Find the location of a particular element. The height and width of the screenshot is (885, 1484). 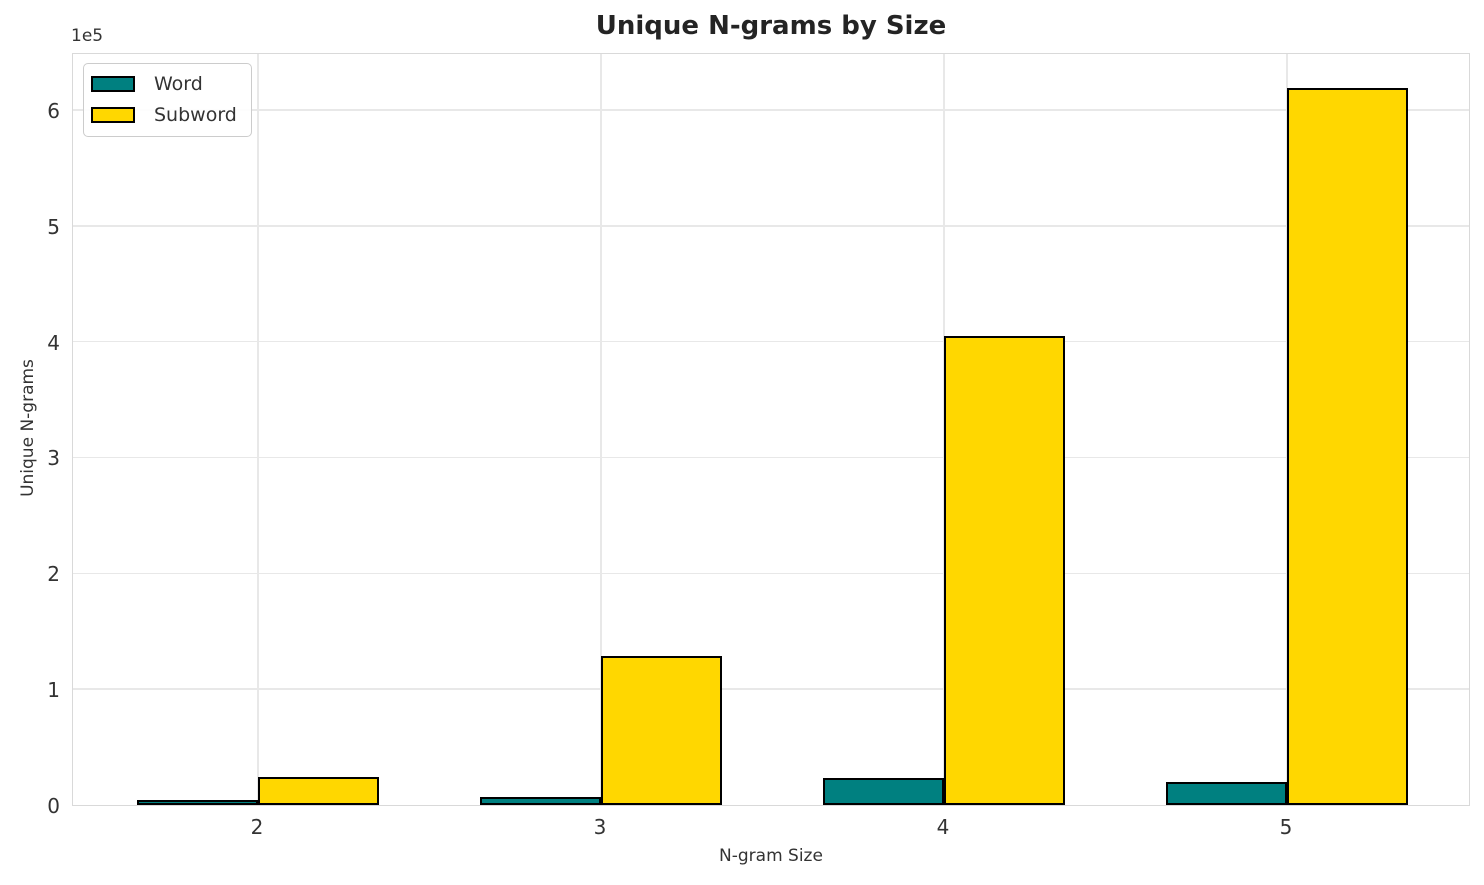

legend-item-word: Word is located at coordinates (164, 84).